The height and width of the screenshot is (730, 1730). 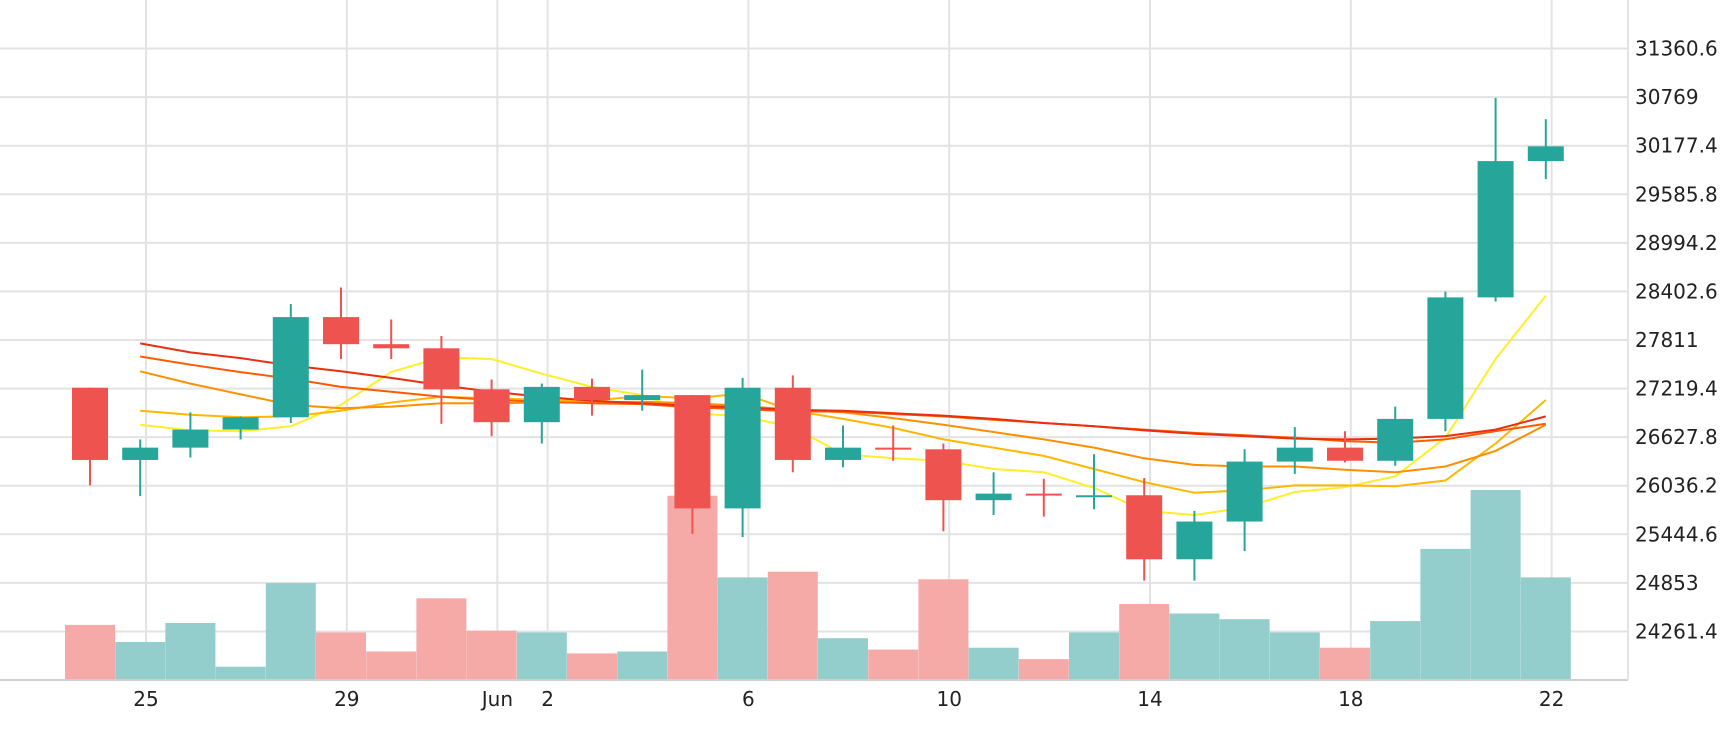 I want to click on x-tick-label: 2, so click(x=547, y=699).